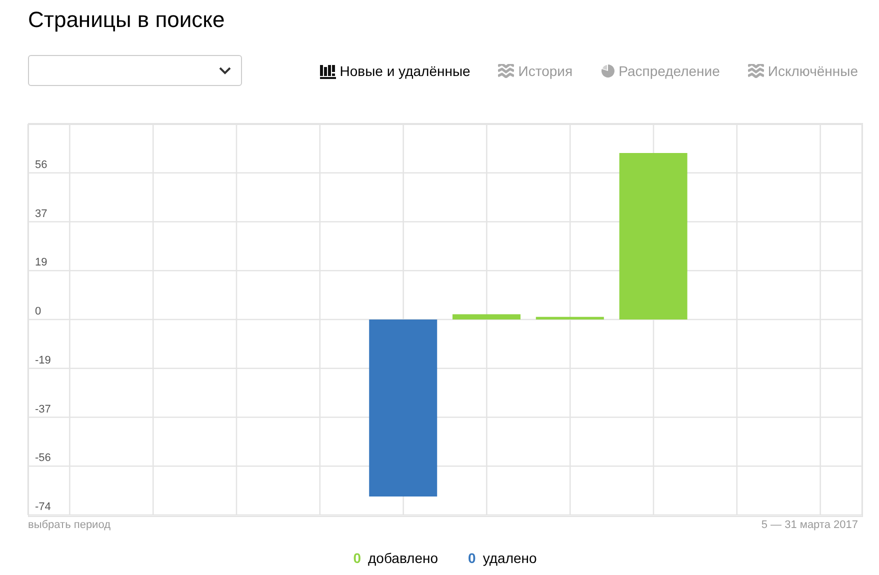  Describe the element at coordinates (43, 409) in the screenshot. I see `y-tick-label: -37` at that location.